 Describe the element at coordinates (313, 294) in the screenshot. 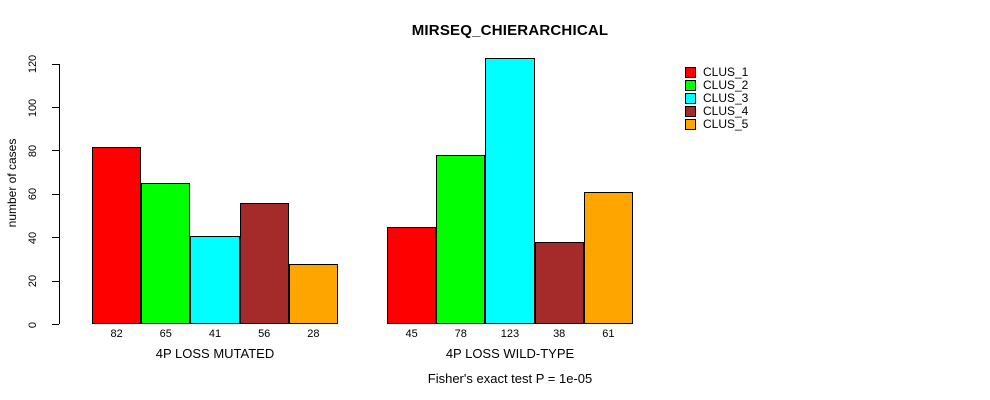

I see `bar-clus_5-group0` at that location.